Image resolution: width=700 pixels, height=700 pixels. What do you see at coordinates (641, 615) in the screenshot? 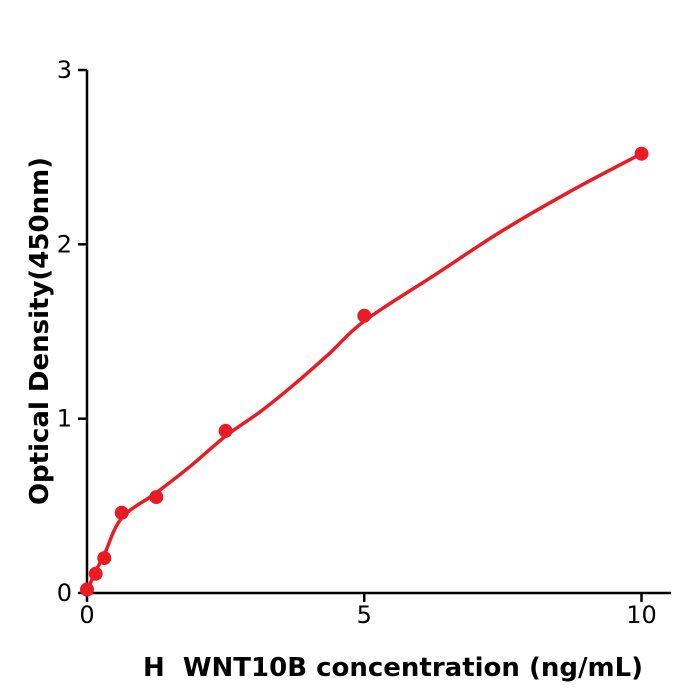
I see `x-tick-label: 10` at bounding box center [641, 615].